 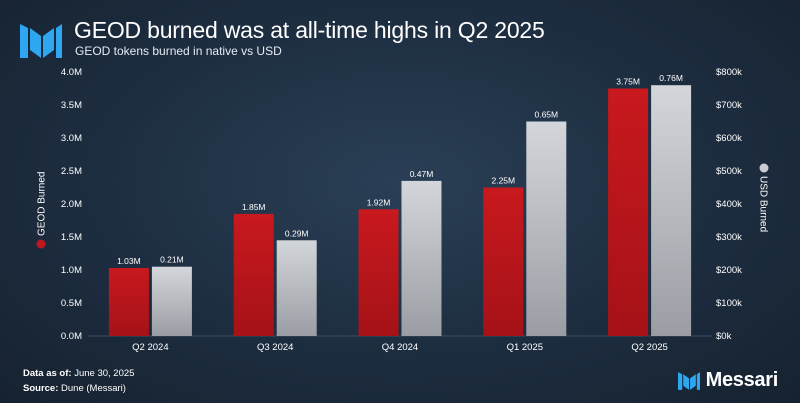 What do you see at coordinates (729, 72) in the screenshot?
I see `y-right-tick-label: $800k` at bounding box center [729, 72].